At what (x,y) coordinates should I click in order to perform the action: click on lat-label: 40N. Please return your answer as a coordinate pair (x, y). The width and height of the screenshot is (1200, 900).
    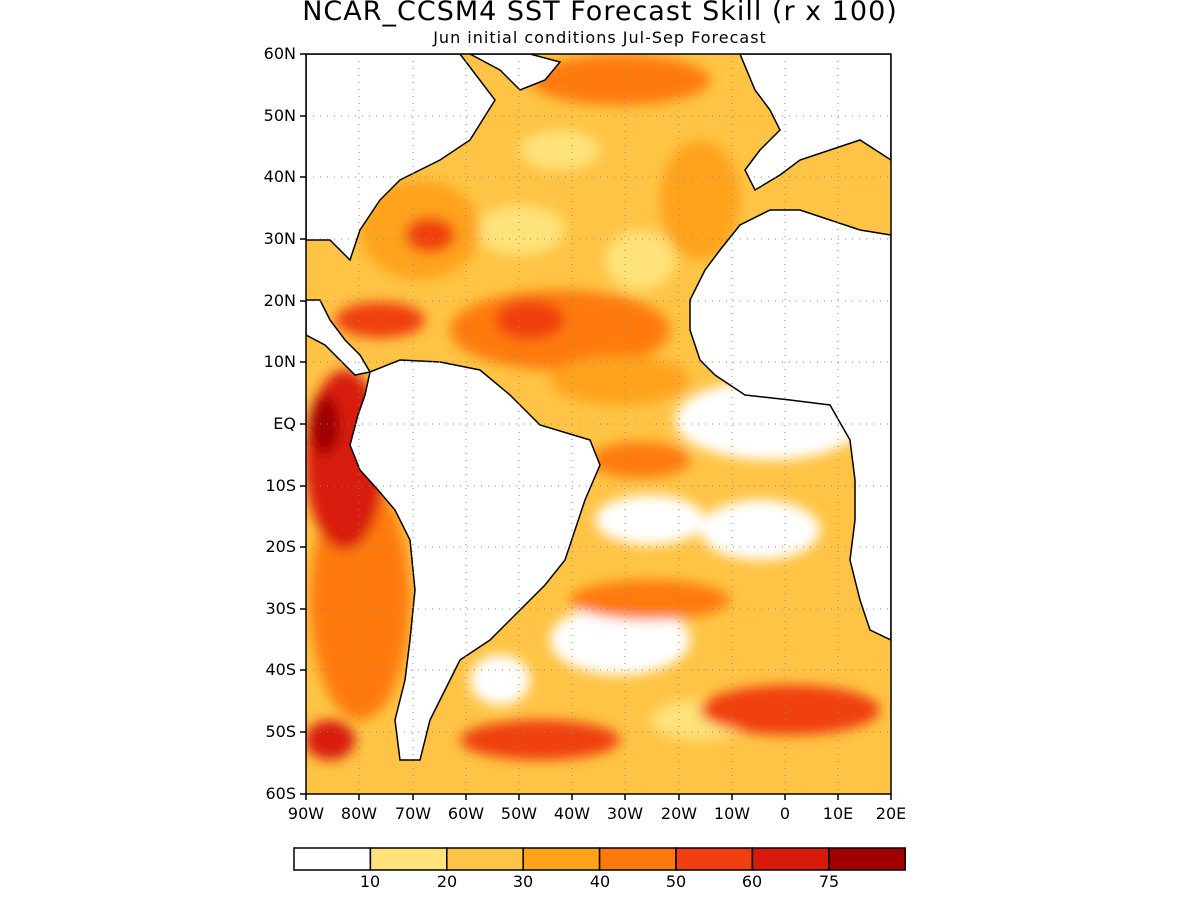
    Looking at the image, I should click on (279, 176).